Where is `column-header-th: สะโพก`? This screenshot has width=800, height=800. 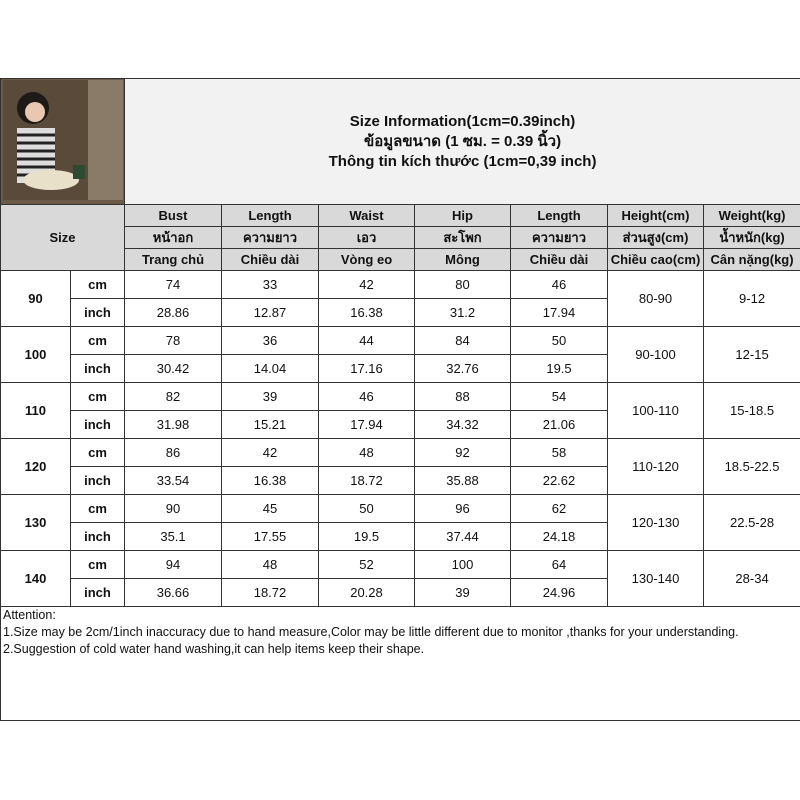 column-header-th: สะโพก is located at coordinates (462, 237).